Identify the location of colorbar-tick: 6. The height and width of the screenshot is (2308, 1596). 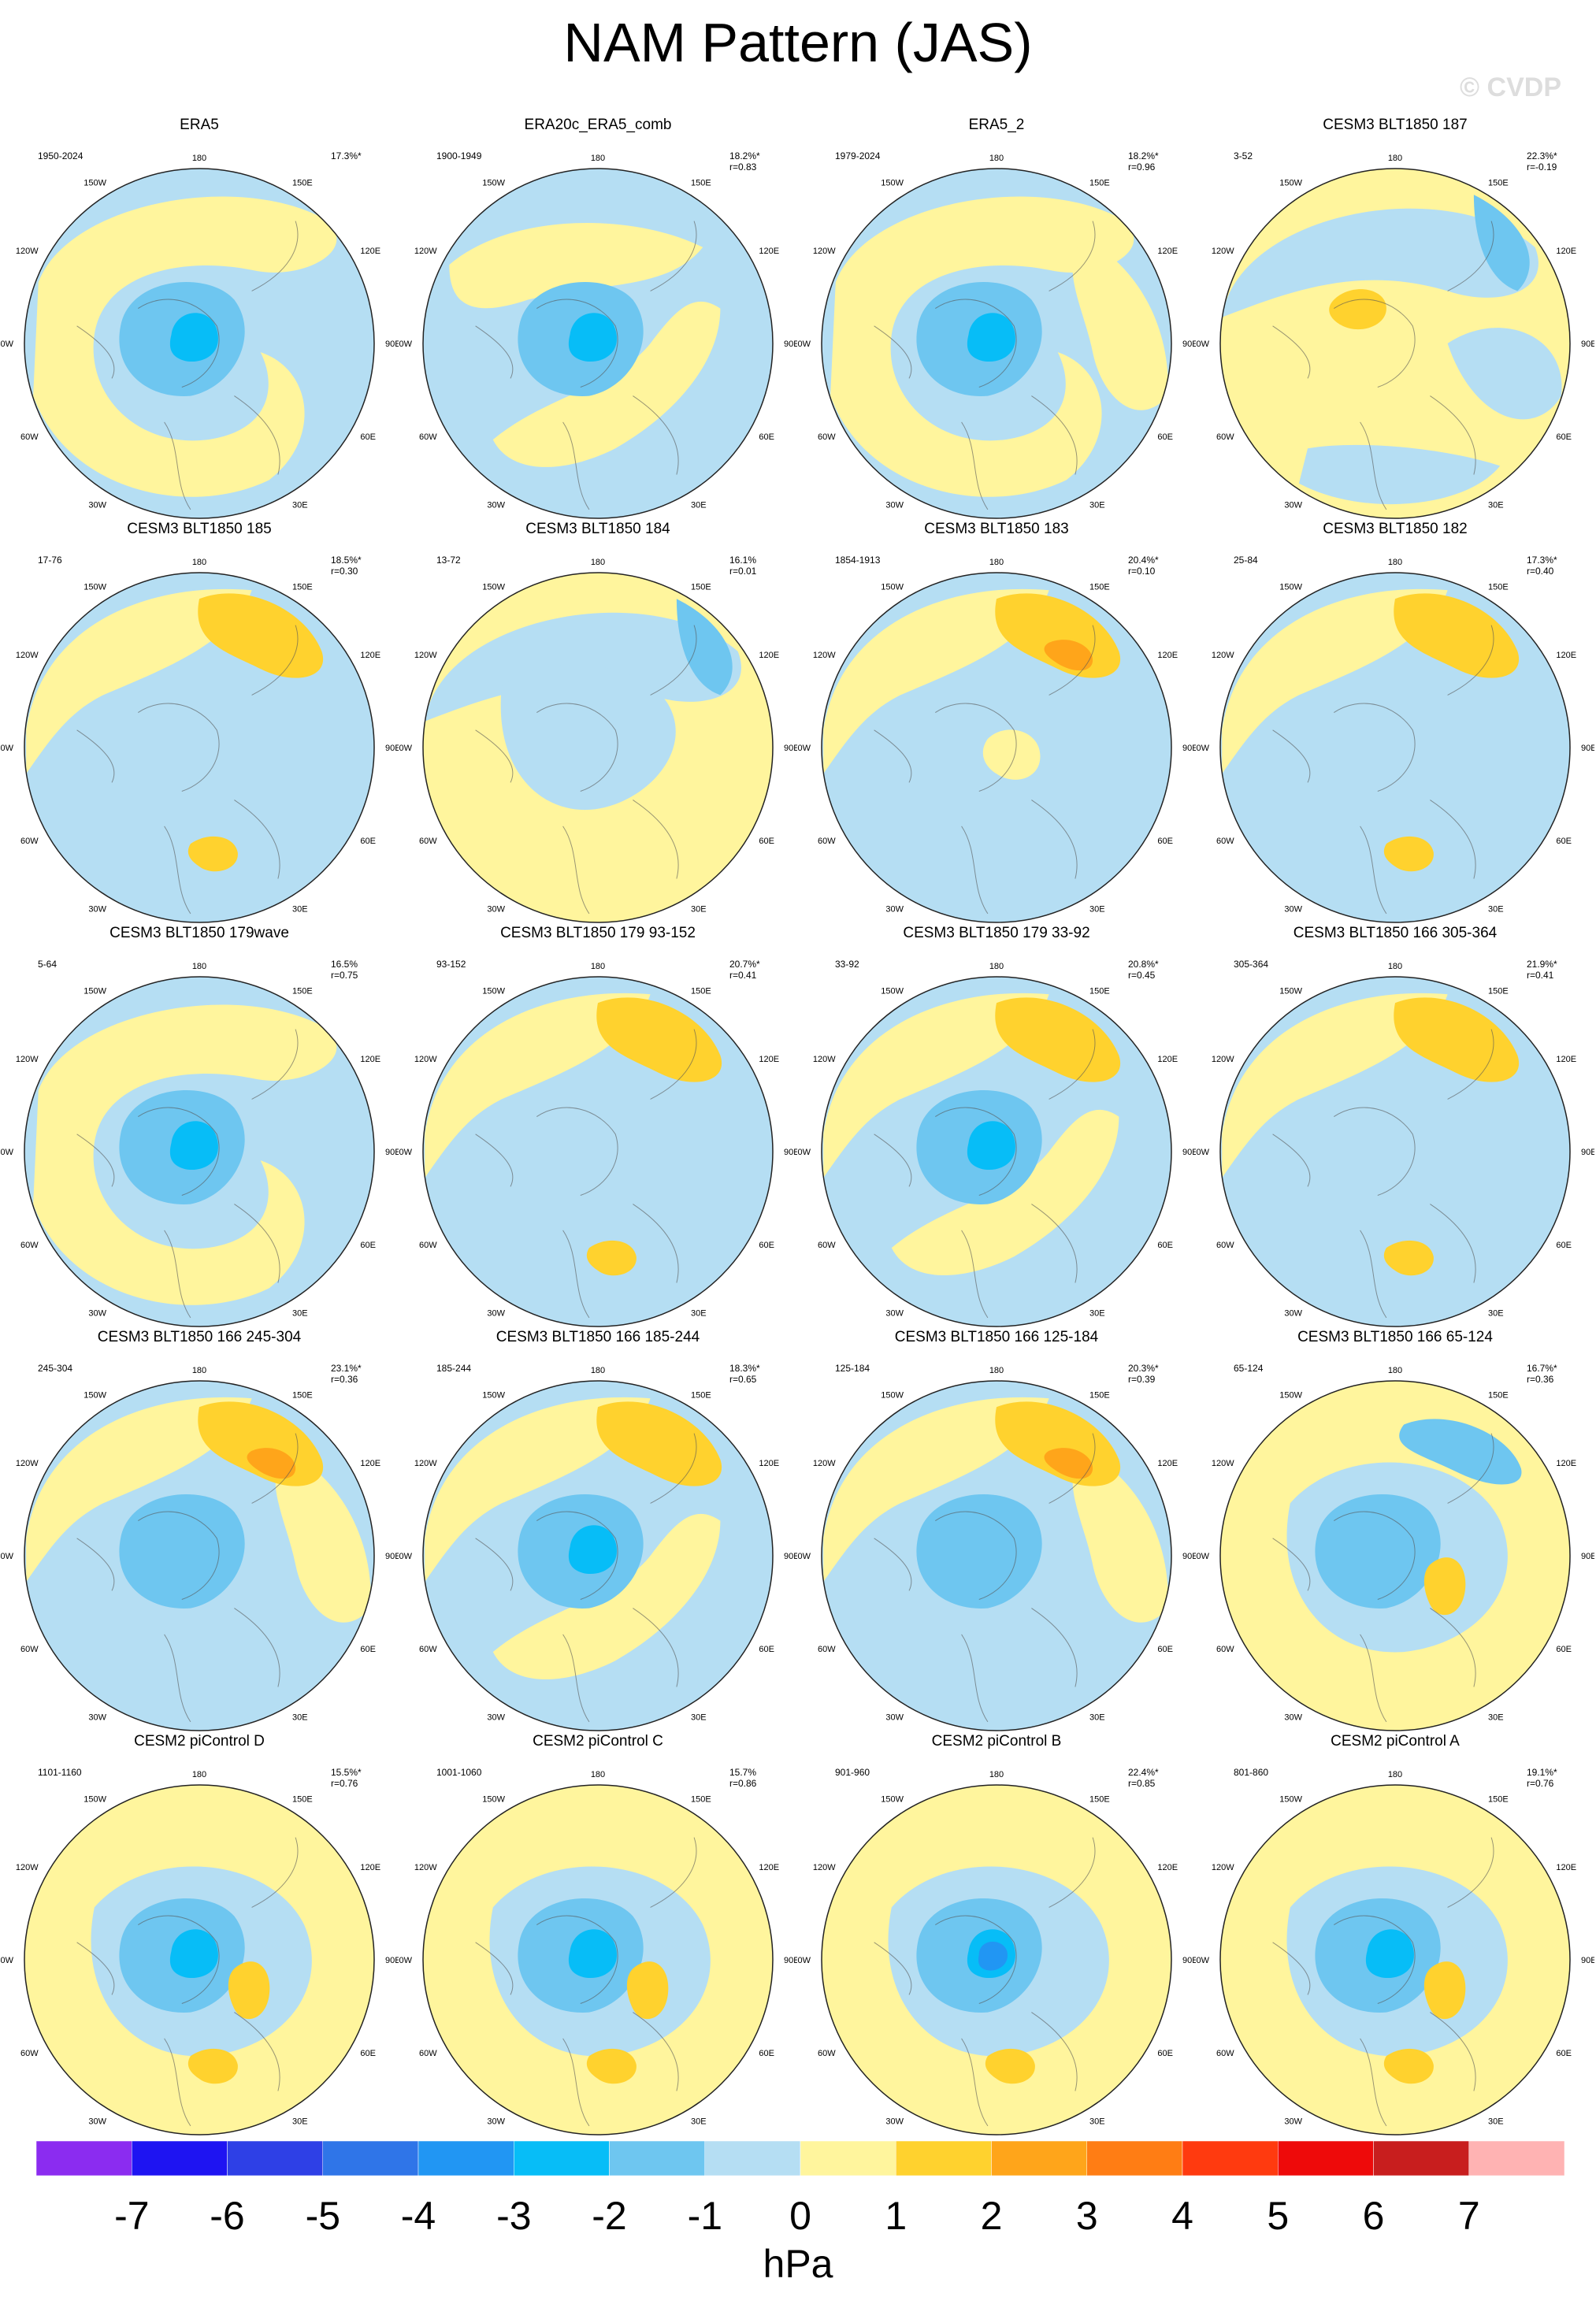
(1373, 2216).